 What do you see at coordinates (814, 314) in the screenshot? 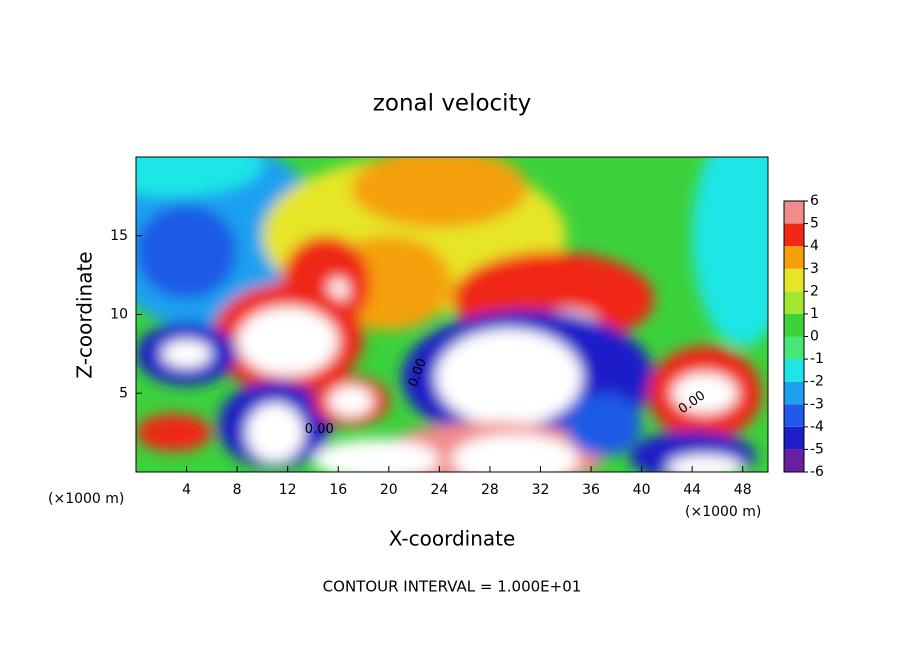
I see `colorbar-label: 1` at bounding box center [814, 314].